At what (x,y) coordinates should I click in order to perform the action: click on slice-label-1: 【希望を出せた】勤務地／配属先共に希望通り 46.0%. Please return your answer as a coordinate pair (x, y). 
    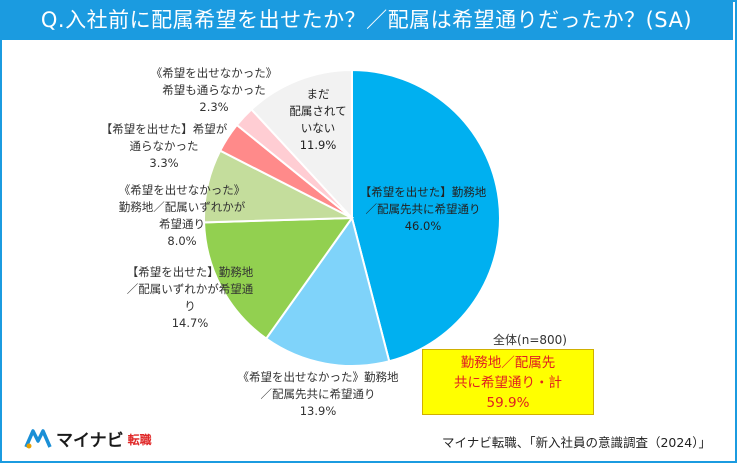
    Looking at the image, I should click on (423, 209).